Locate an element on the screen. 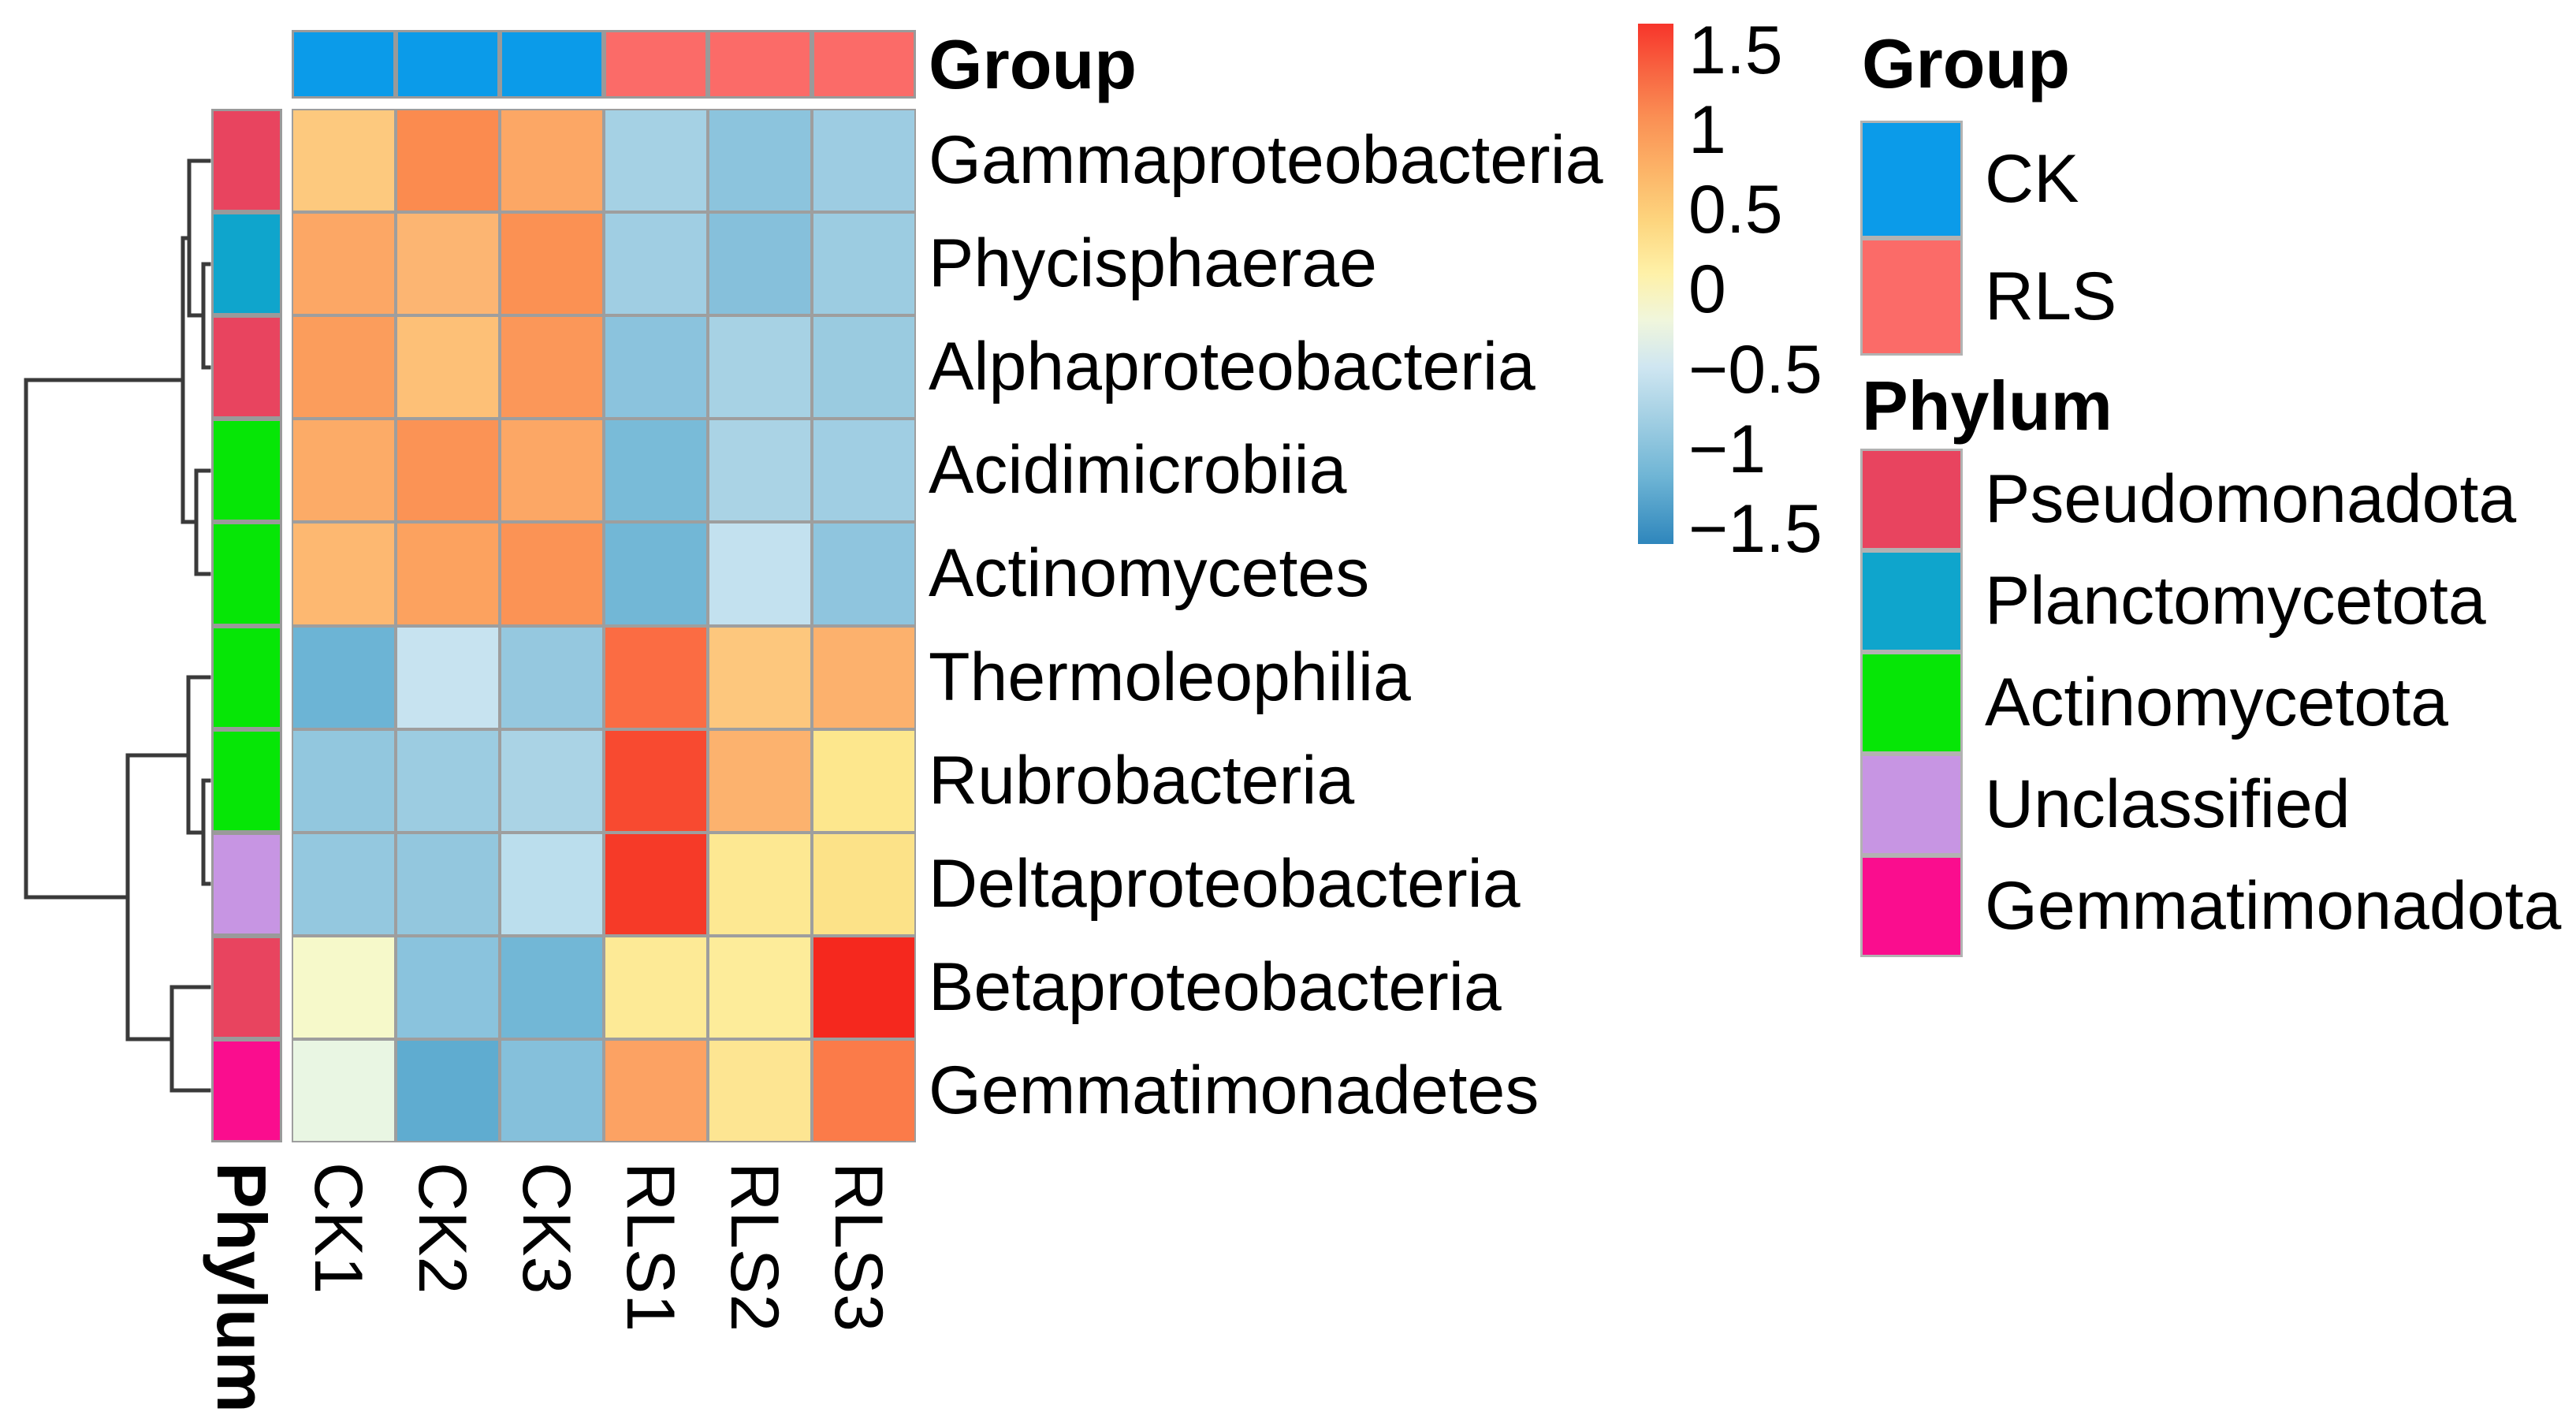 This screenshot has height=1416, width=2576. heatmap-cell-Gammaproteobacteria-RLS1 is located at coordinates (656, 161).